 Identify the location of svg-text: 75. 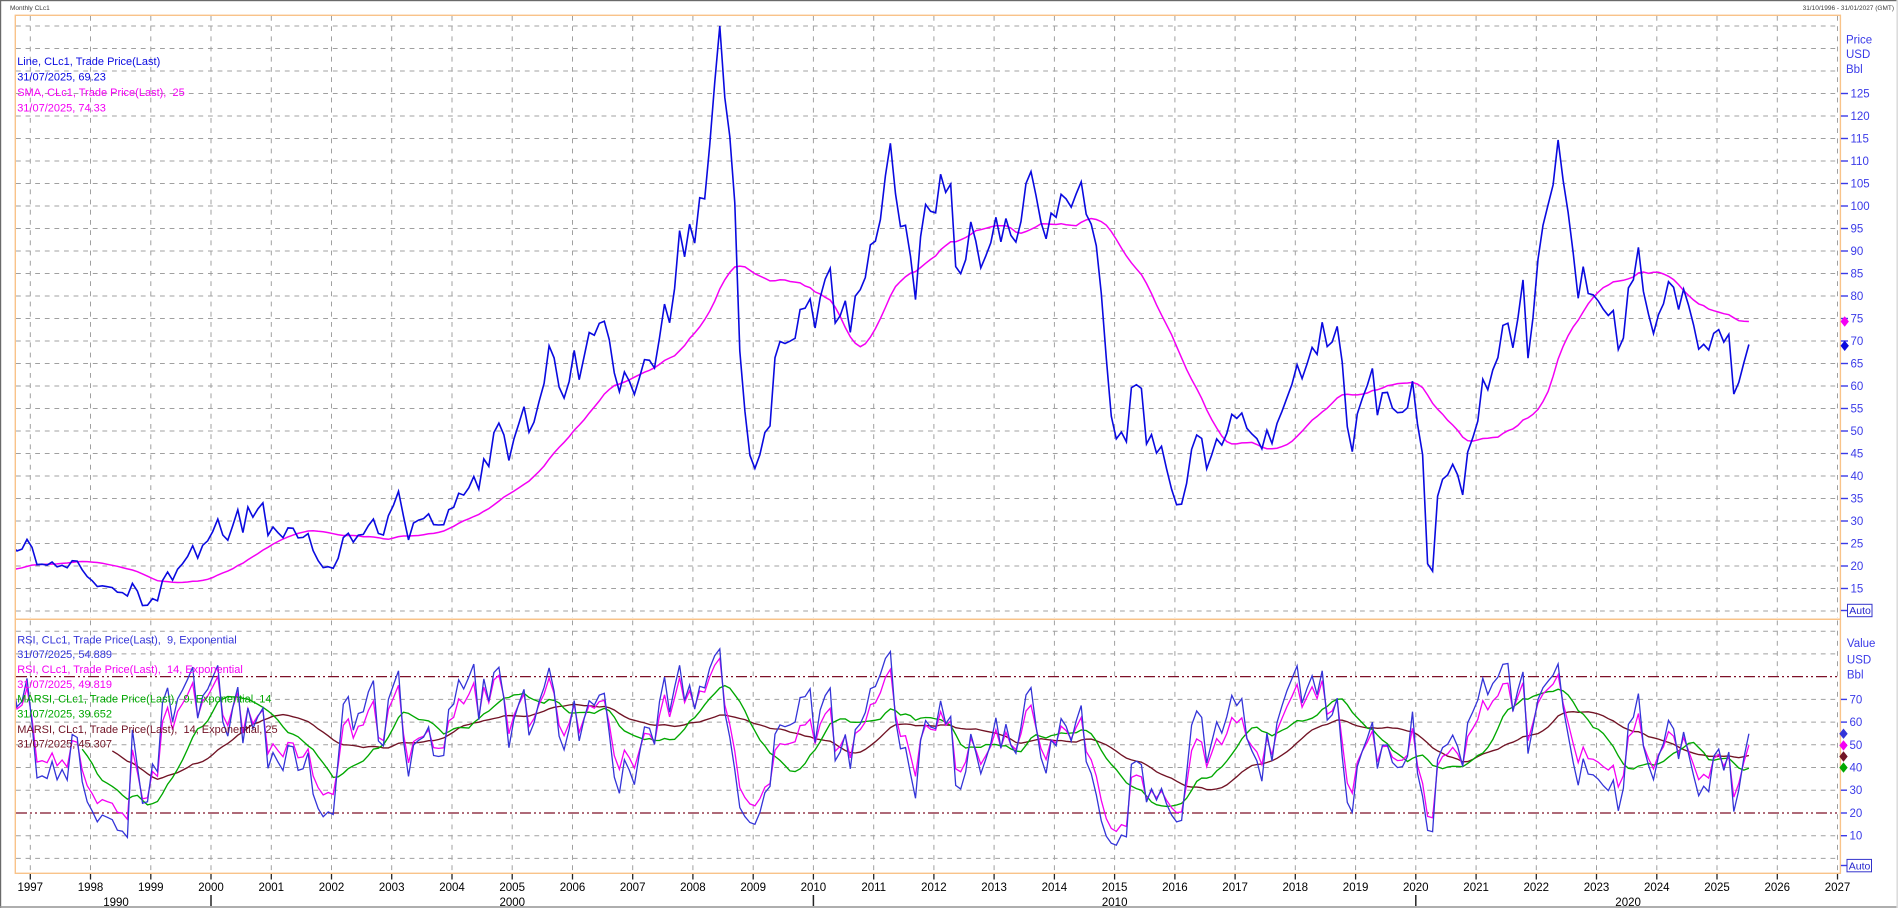
(1857, 320).